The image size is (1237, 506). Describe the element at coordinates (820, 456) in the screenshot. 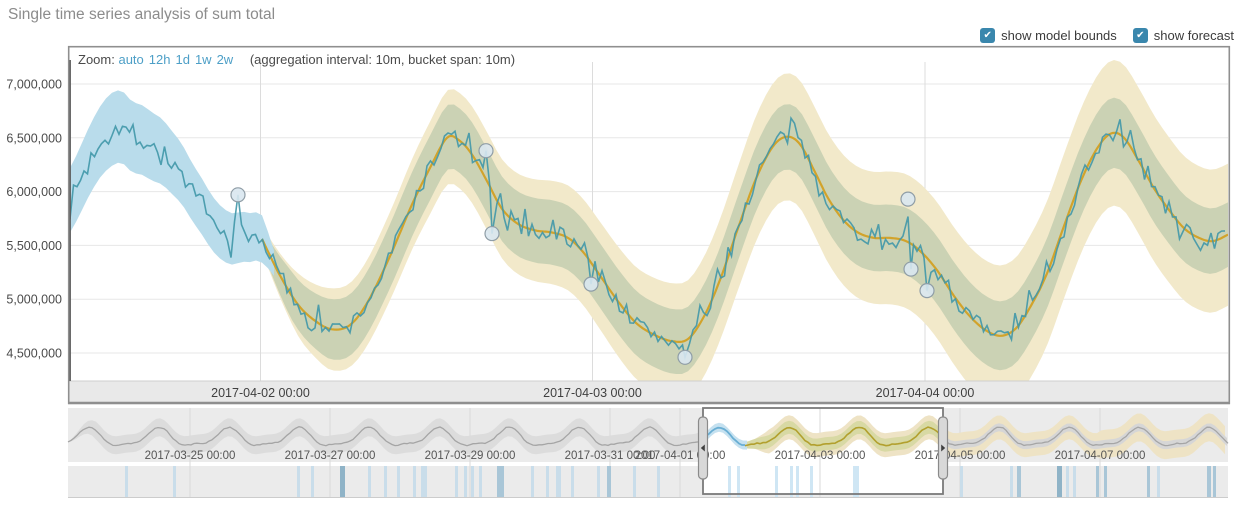

I see `context-tick-label: 2017-04-03 00:00` at that location.